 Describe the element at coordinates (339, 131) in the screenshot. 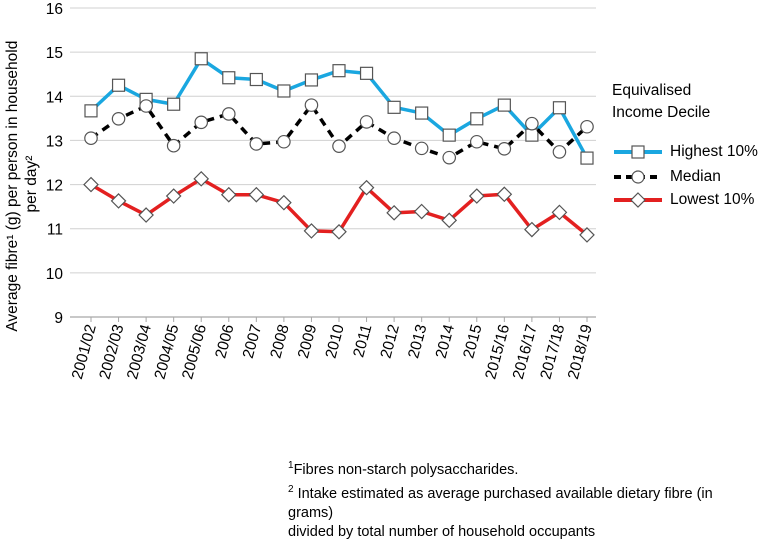

I see `series-median` at that location.